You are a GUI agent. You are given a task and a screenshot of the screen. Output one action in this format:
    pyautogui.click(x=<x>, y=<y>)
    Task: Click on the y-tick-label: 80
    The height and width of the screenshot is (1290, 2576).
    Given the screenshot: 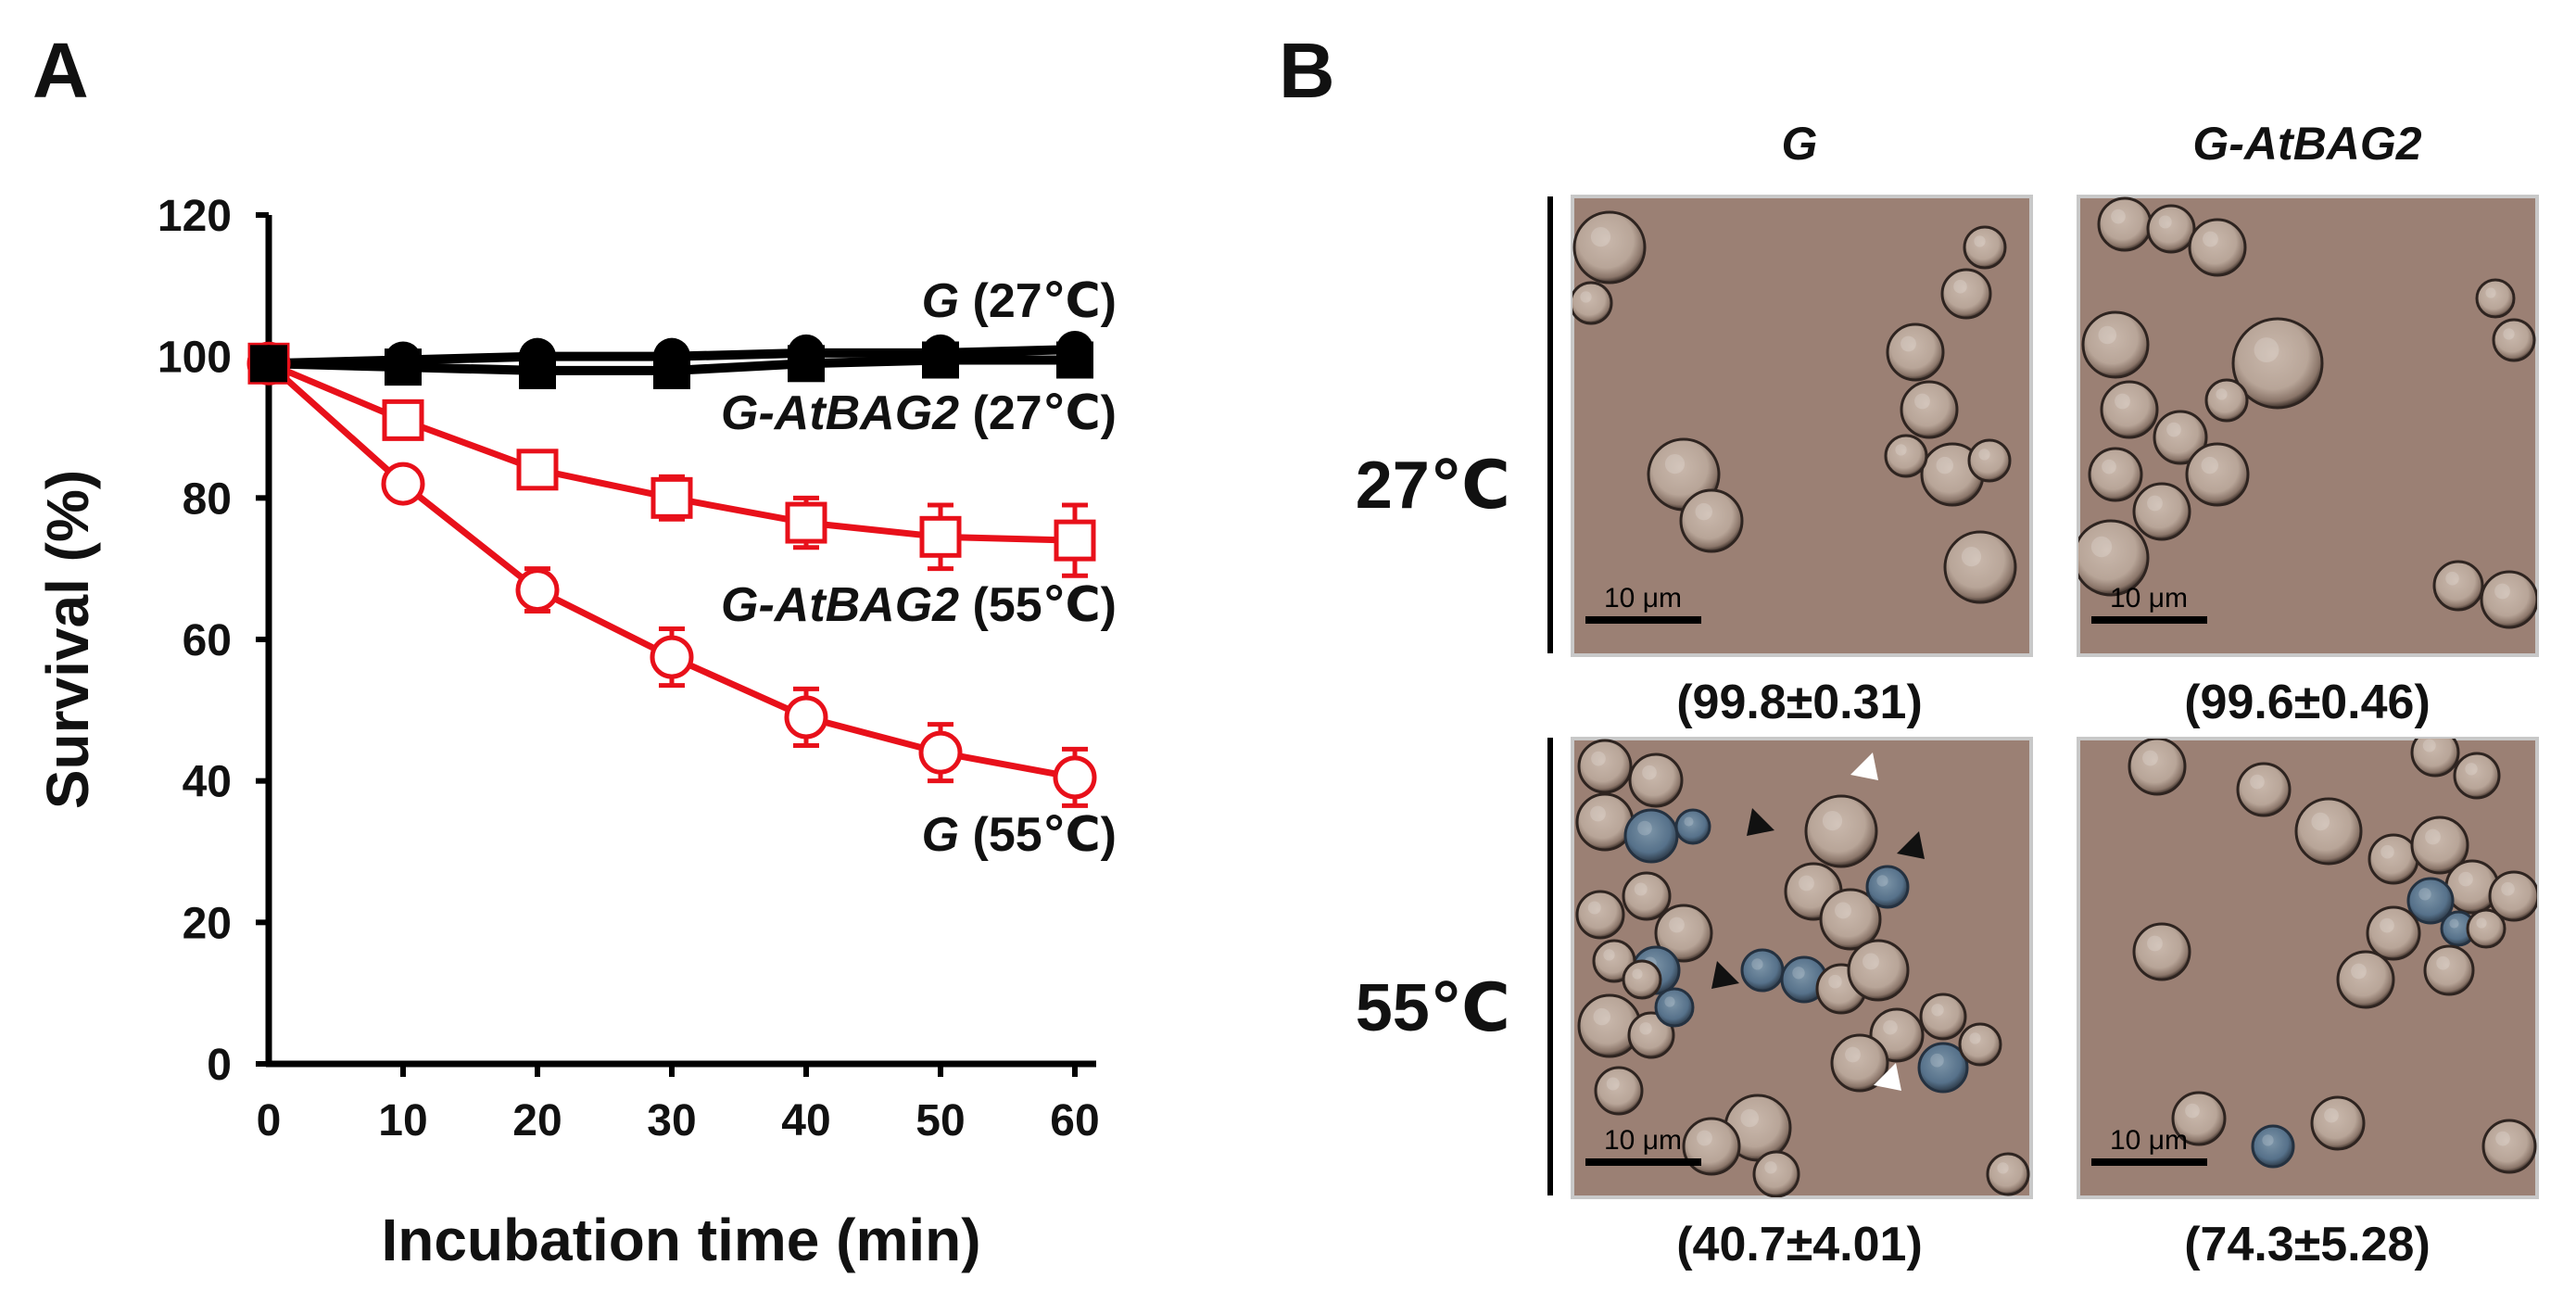 What is the action you would take?
    pyautogui.click(x=208, y=499)
    